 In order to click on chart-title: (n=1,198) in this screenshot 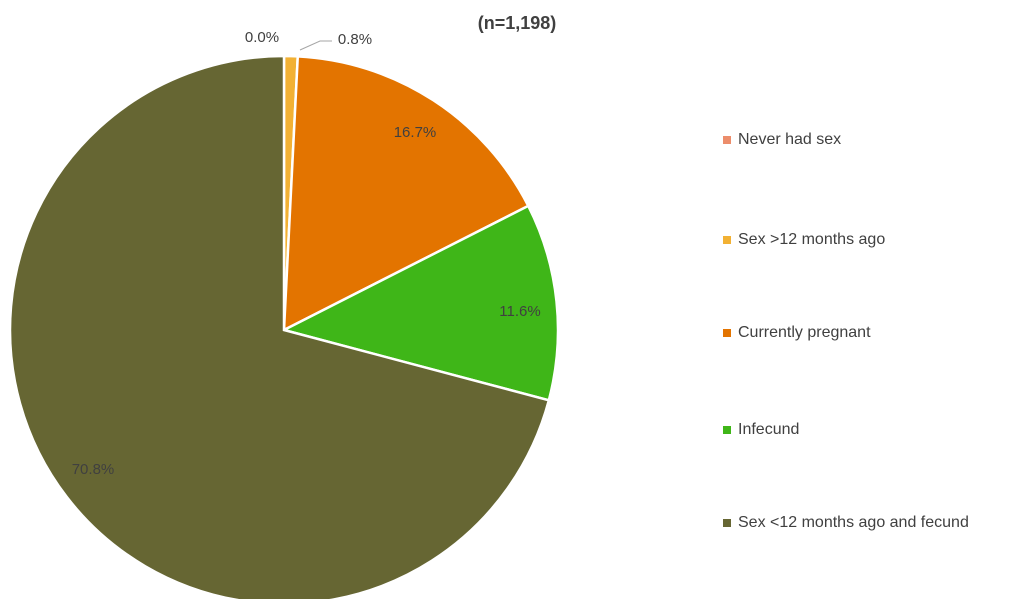, I will do `click(517, 23)`.